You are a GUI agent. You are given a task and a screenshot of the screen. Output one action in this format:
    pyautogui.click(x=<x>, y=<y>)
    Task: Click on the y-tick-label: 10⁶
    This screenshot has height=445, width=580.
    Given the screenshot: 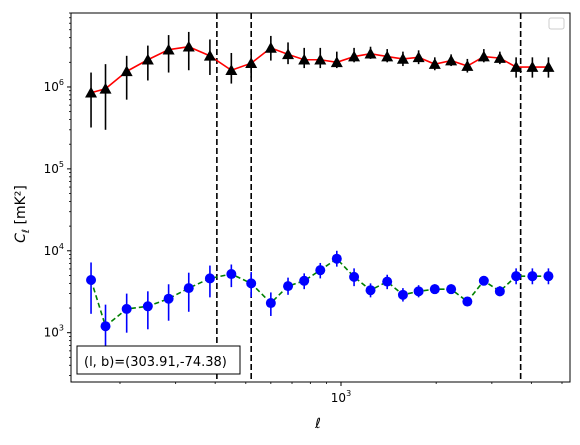 What is the action you would take?
    pyautogui.click(x=54, y=86)
    